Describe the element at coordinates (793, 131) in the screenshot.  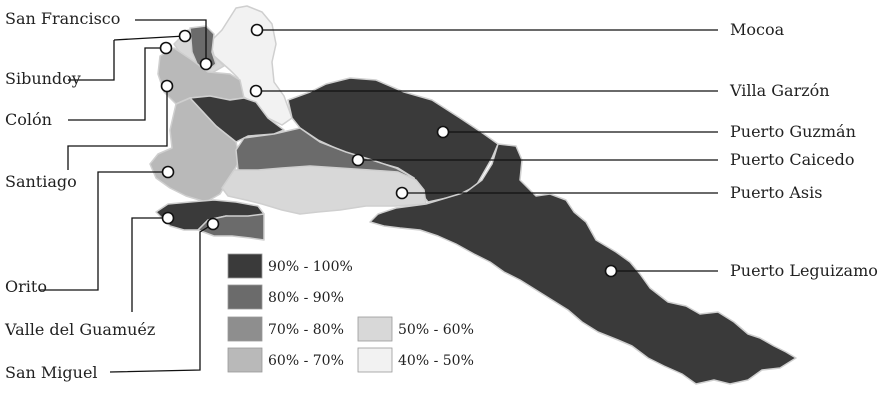
I see `label-puerto-guzman: Puerto Guzmán` at that location.